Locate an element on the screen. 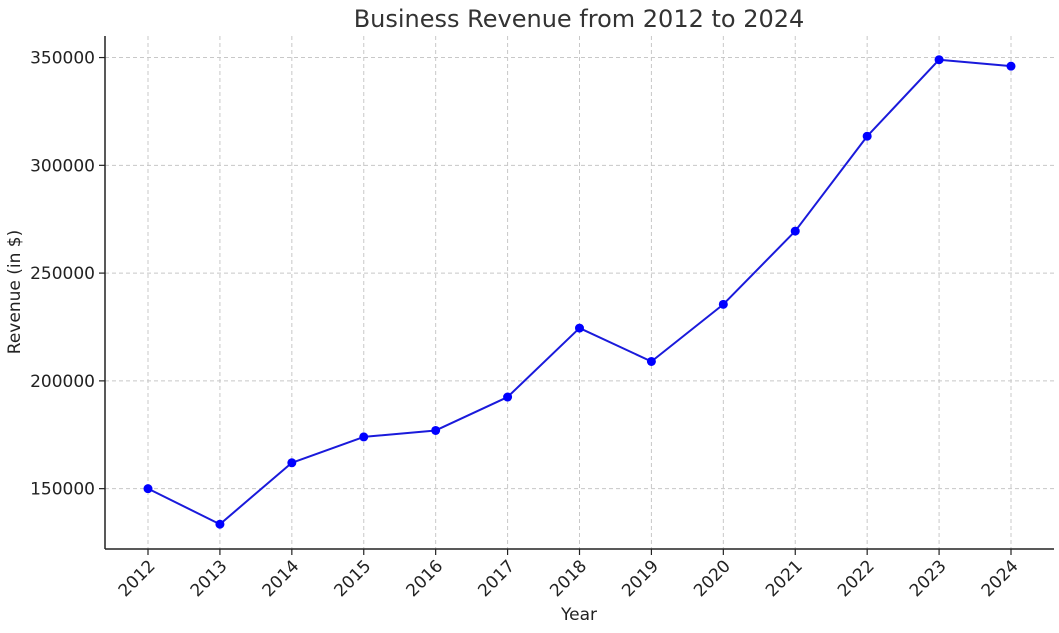  x-tick-label: 2018 is located at coordinates (568, 578).